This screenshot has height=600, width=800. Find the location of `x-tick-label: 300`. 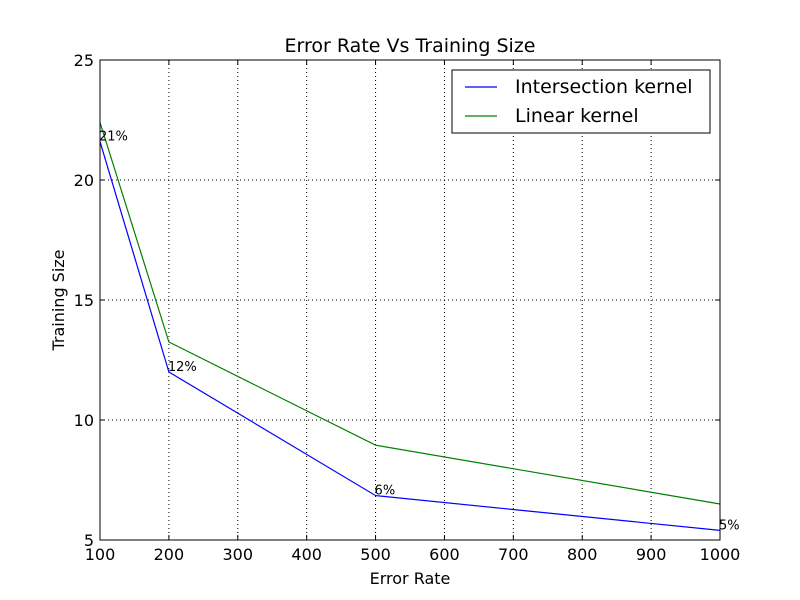

x-tick-label: 300 is located at coordinates (238, 554).